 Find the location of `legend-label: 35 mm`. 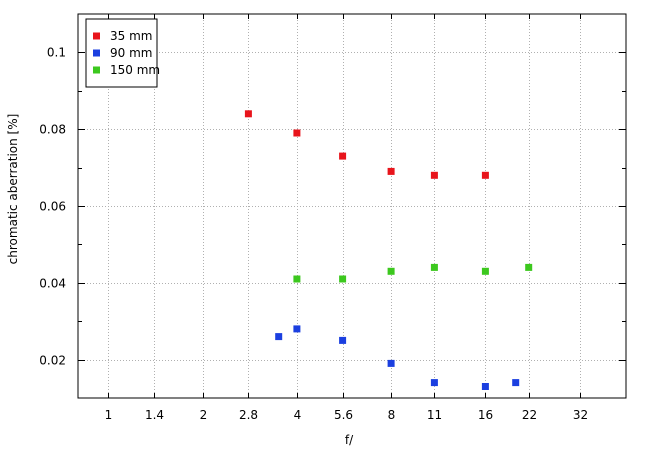

legend-label: 35 mm is located at coordinates (131, 36).